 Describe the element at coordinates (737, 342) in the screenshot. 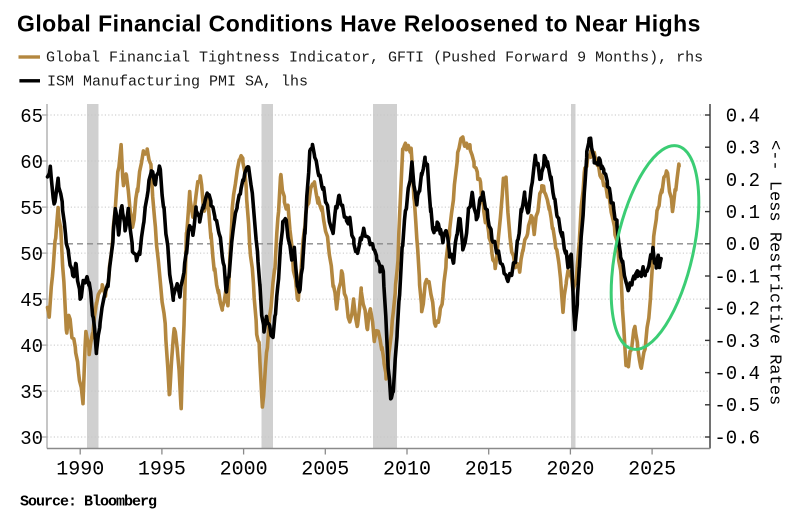

I see `svg-text: -0.3` at that location.